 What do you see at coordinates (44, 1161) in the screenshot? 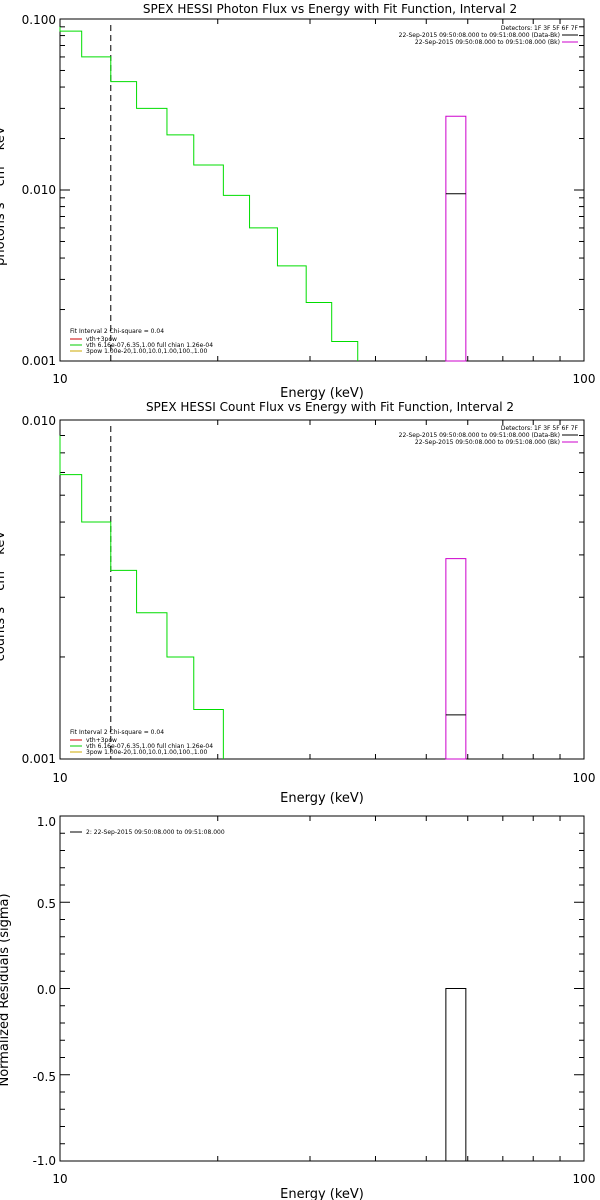
I see `residuals-ytick-neg1: -1.0` at bounding box center [44, 1161].